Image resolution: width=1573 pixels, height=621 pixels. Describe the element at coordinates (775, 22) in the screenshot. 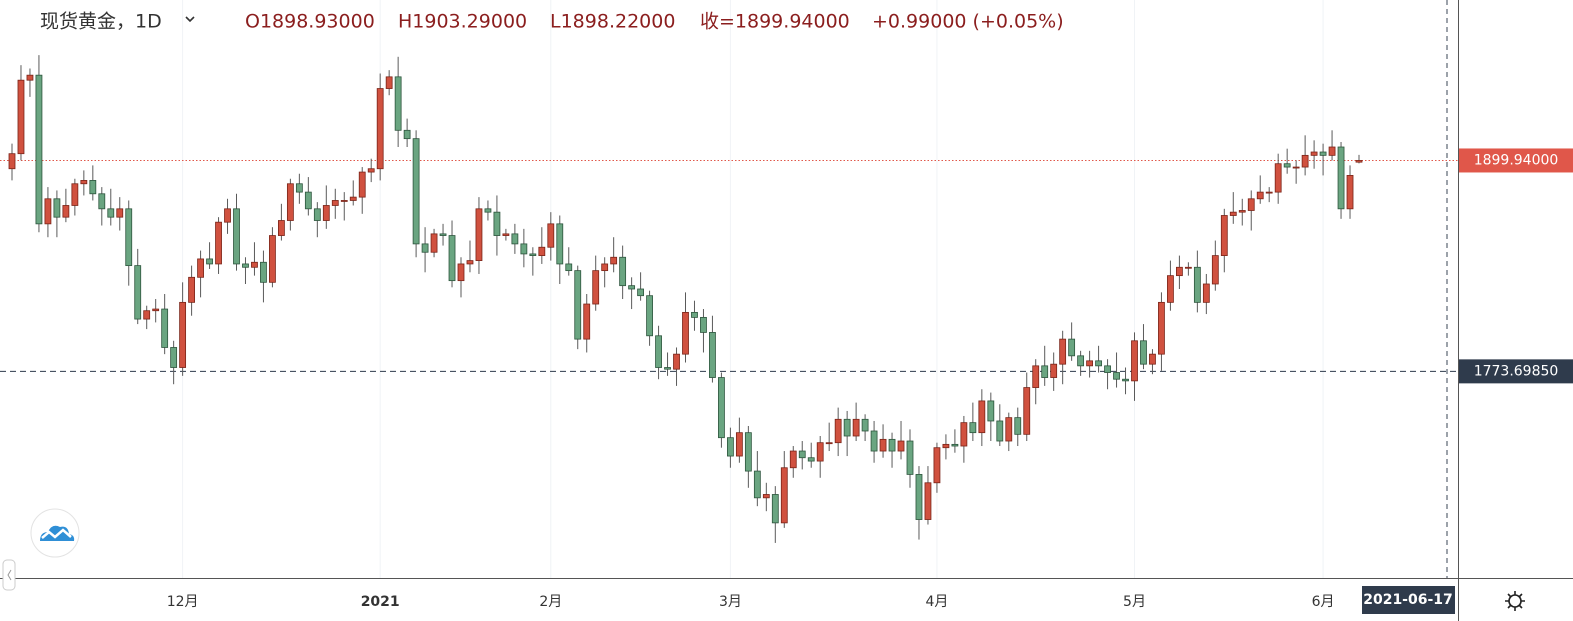

I see `close-value: 收=1899.94000` at that location.